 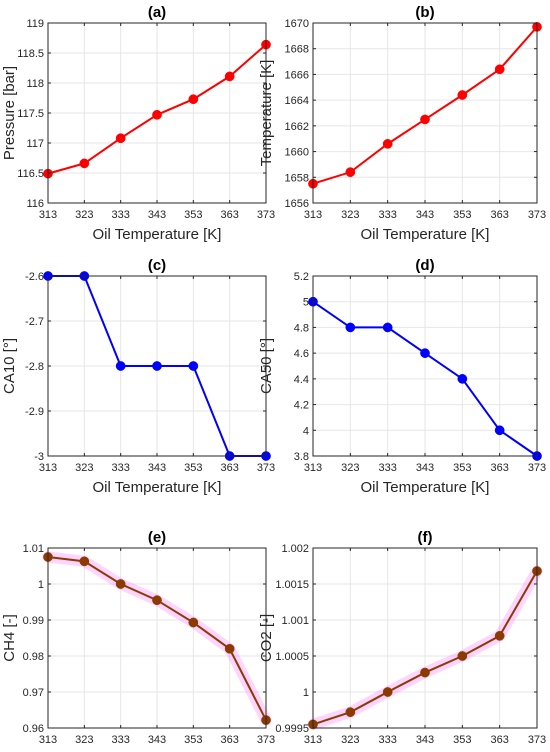 What do you see at coordinates (34, 367) in the screenshot?
I see `y-tick-label: -2.8` at bounding box center [34, 367].